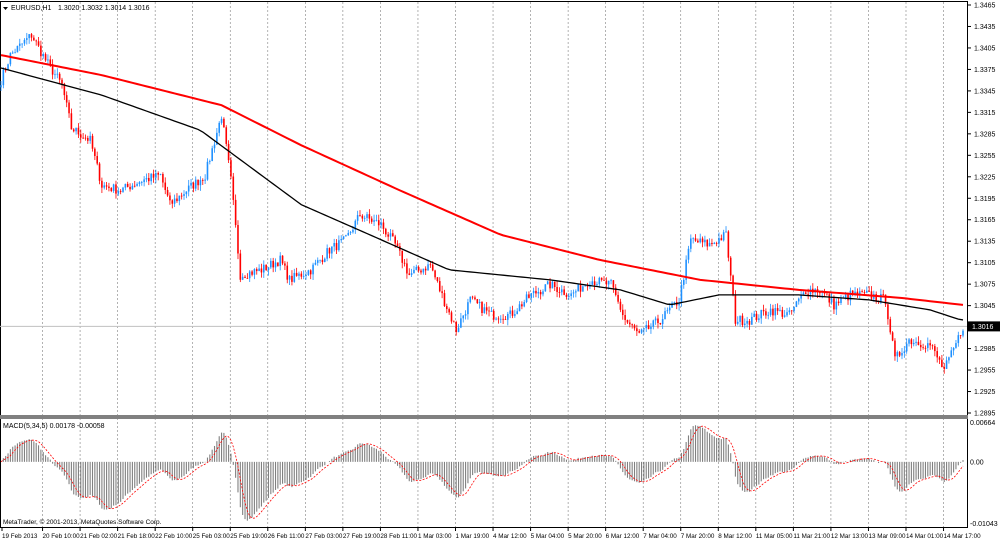  I want to click on price-tick-label: 1.3375, so click(985, 70).